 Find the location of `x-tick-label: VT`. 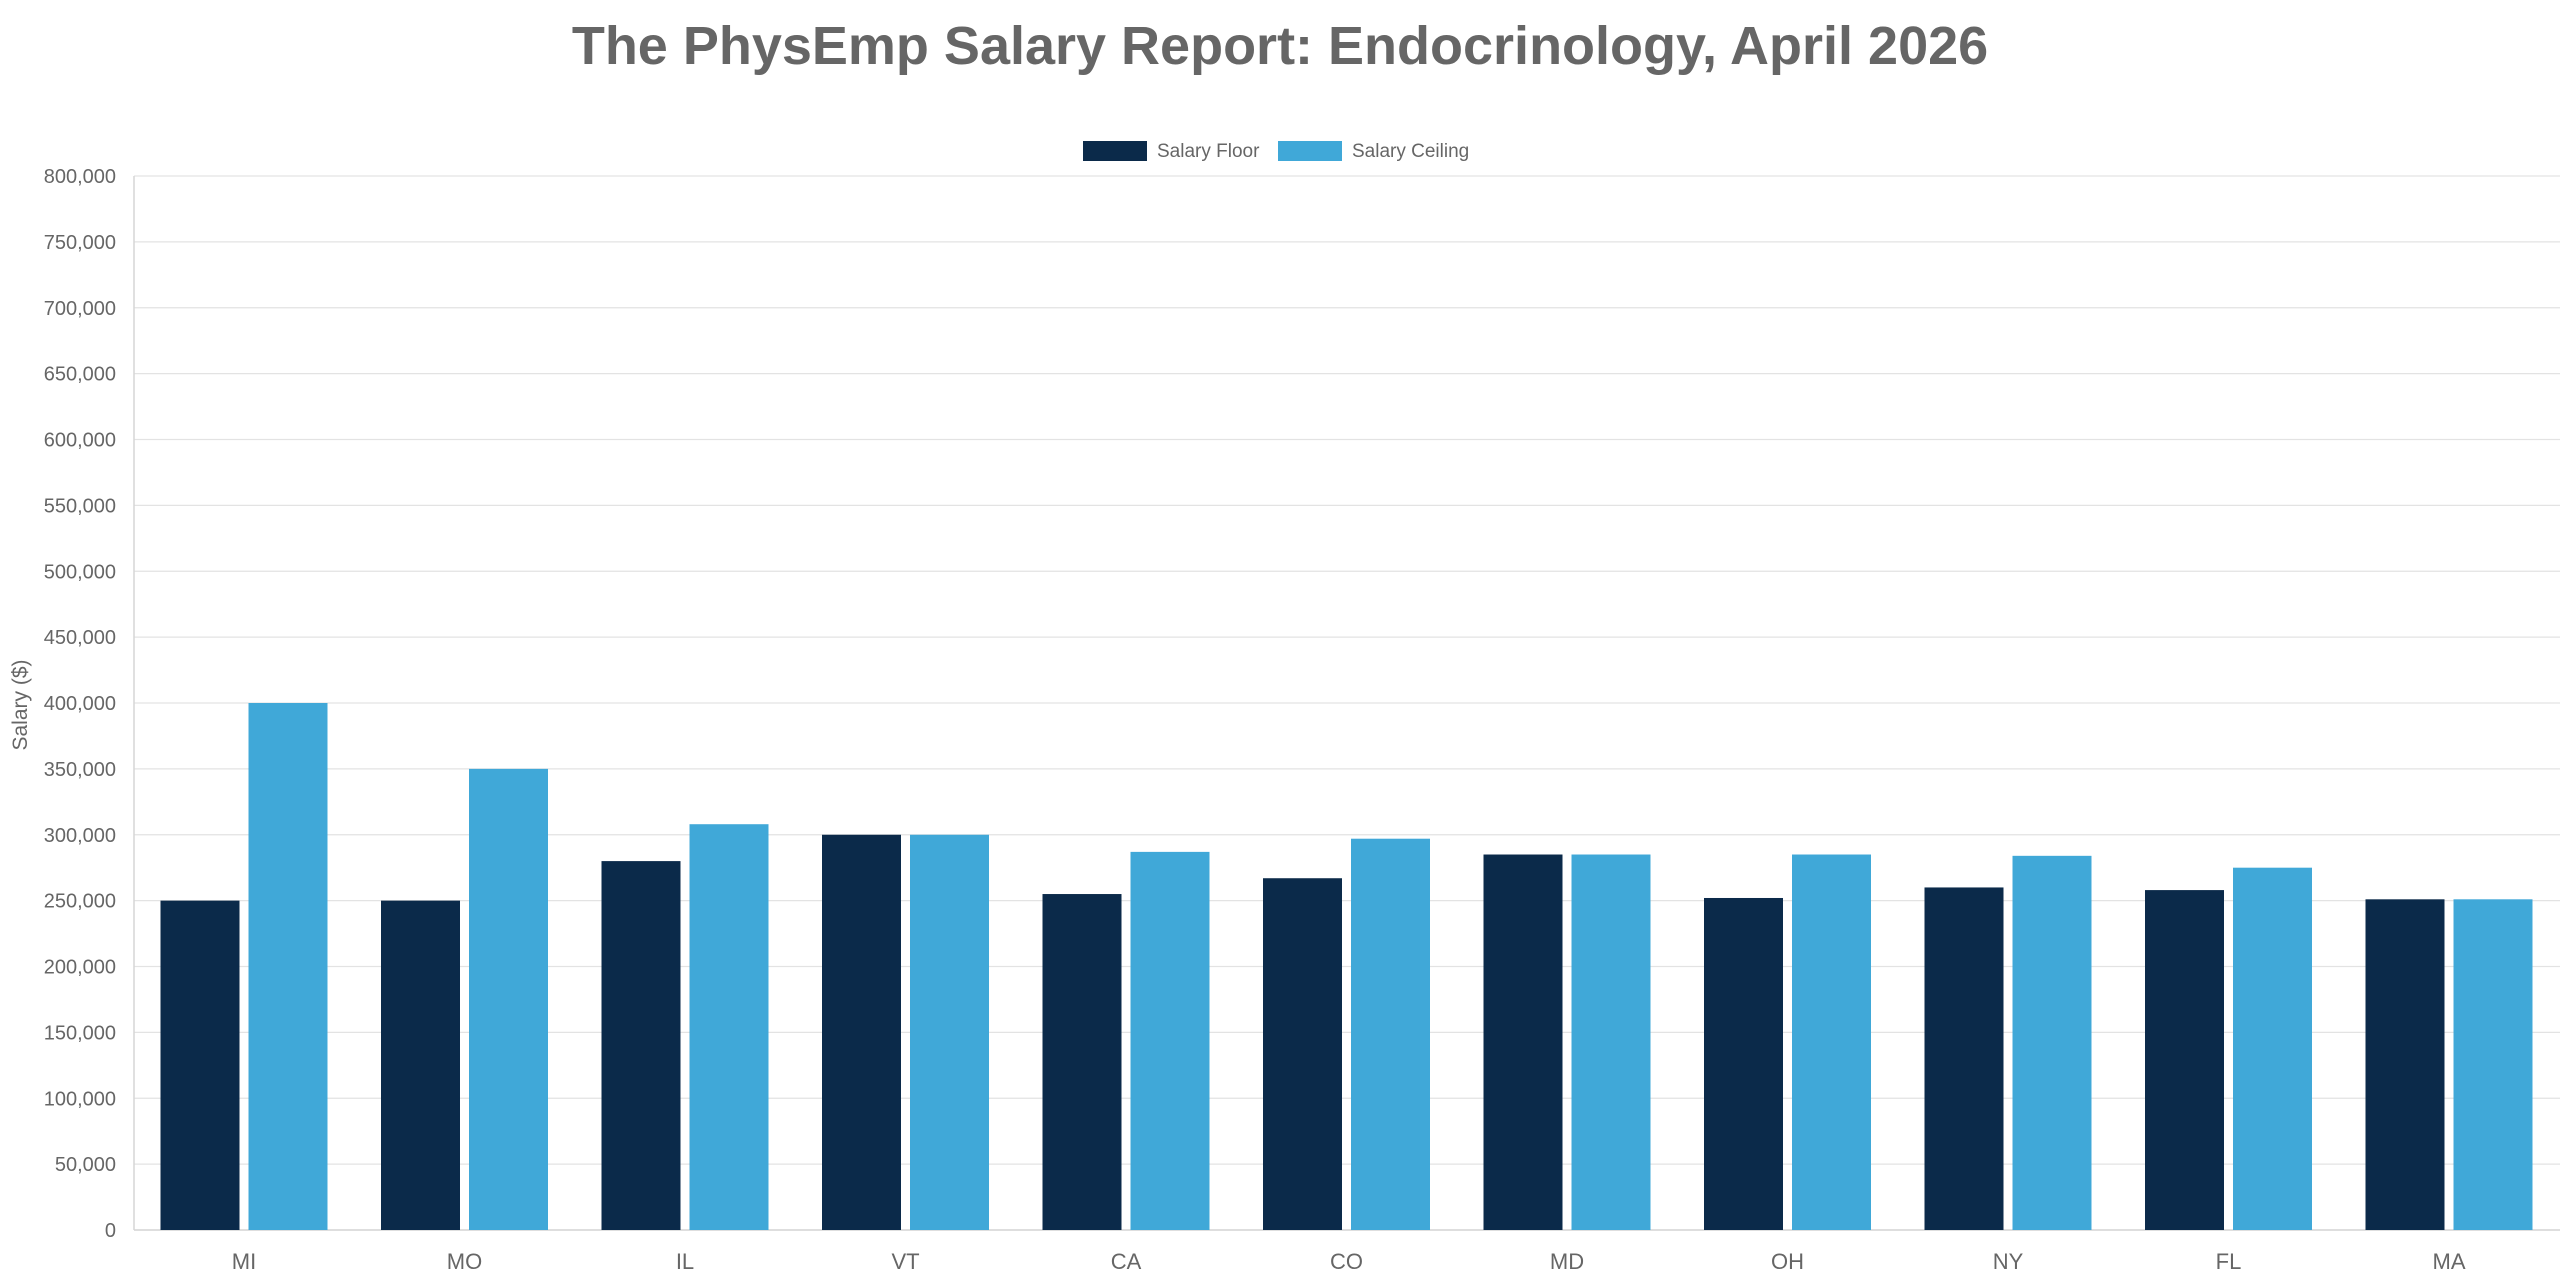

x-tick-label: VT is located at coordinates (905, 1261).